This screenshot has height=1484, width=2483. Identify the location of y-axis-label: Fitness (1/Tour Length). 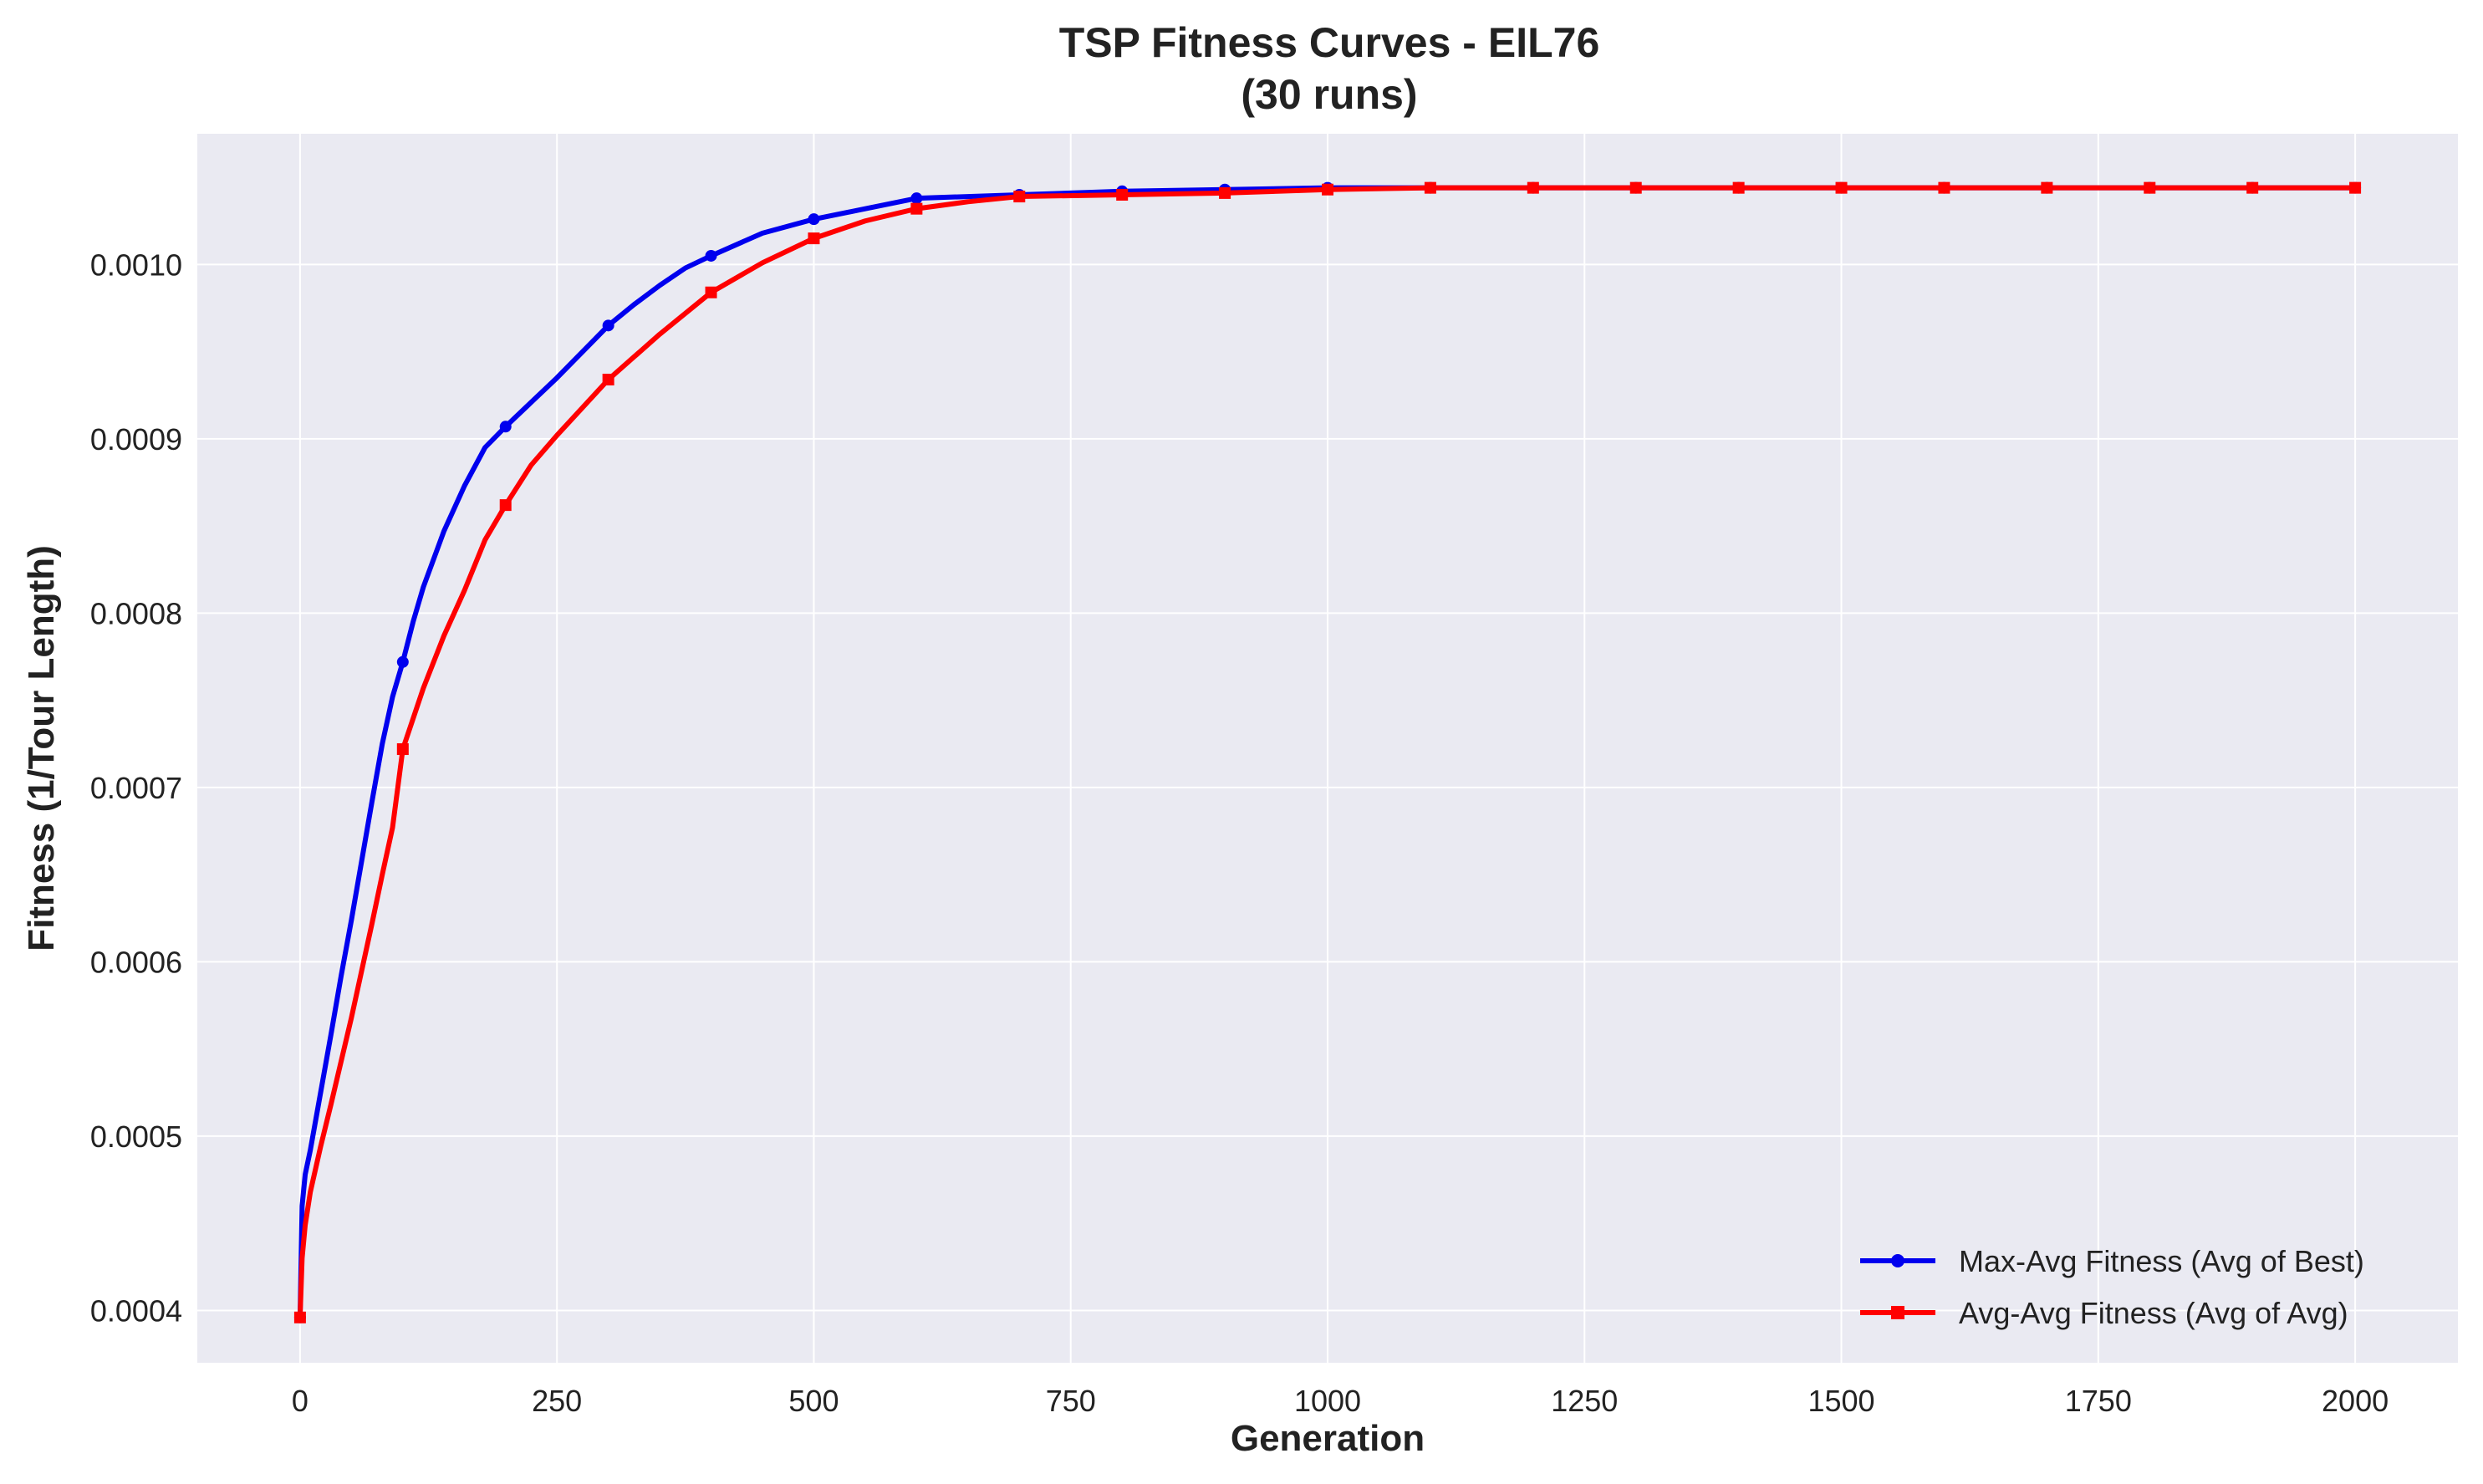
(41, 748).